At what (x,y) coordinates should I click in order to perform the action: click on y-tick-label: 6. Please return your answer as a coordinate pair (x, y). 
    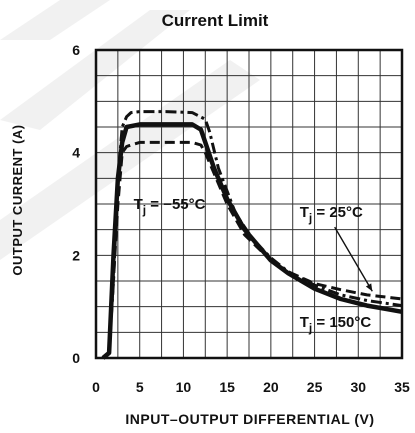
    Looking at the image, I should click on (76, 50).